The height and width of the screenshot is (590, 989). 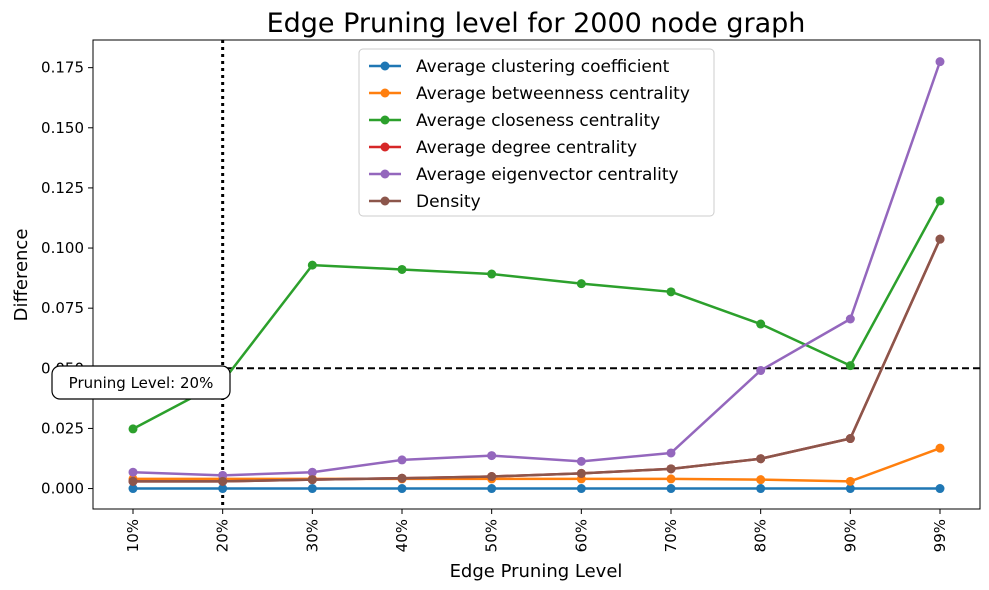 I want to click on legend-label: Average clustering coefficient, so click(x=543, y=67).